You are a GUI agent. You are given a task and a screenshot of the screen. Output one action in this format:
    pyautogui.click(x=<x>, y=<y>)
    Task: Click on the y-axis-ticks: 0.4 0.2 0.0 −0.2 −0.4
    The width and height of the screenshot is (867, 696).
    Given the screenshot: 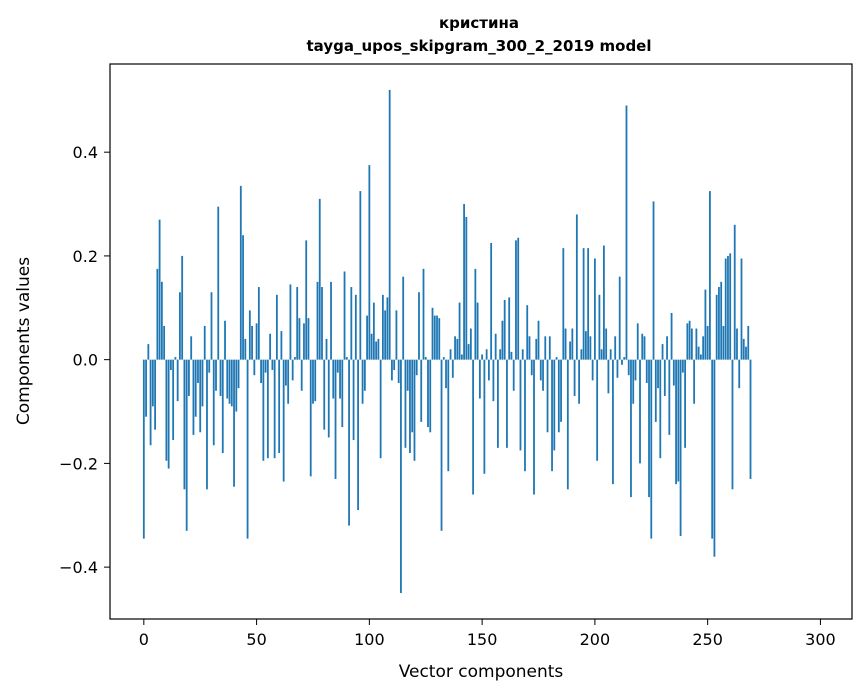 What is the action you would take?
    pyautogui.click(x=84, y=360)
    